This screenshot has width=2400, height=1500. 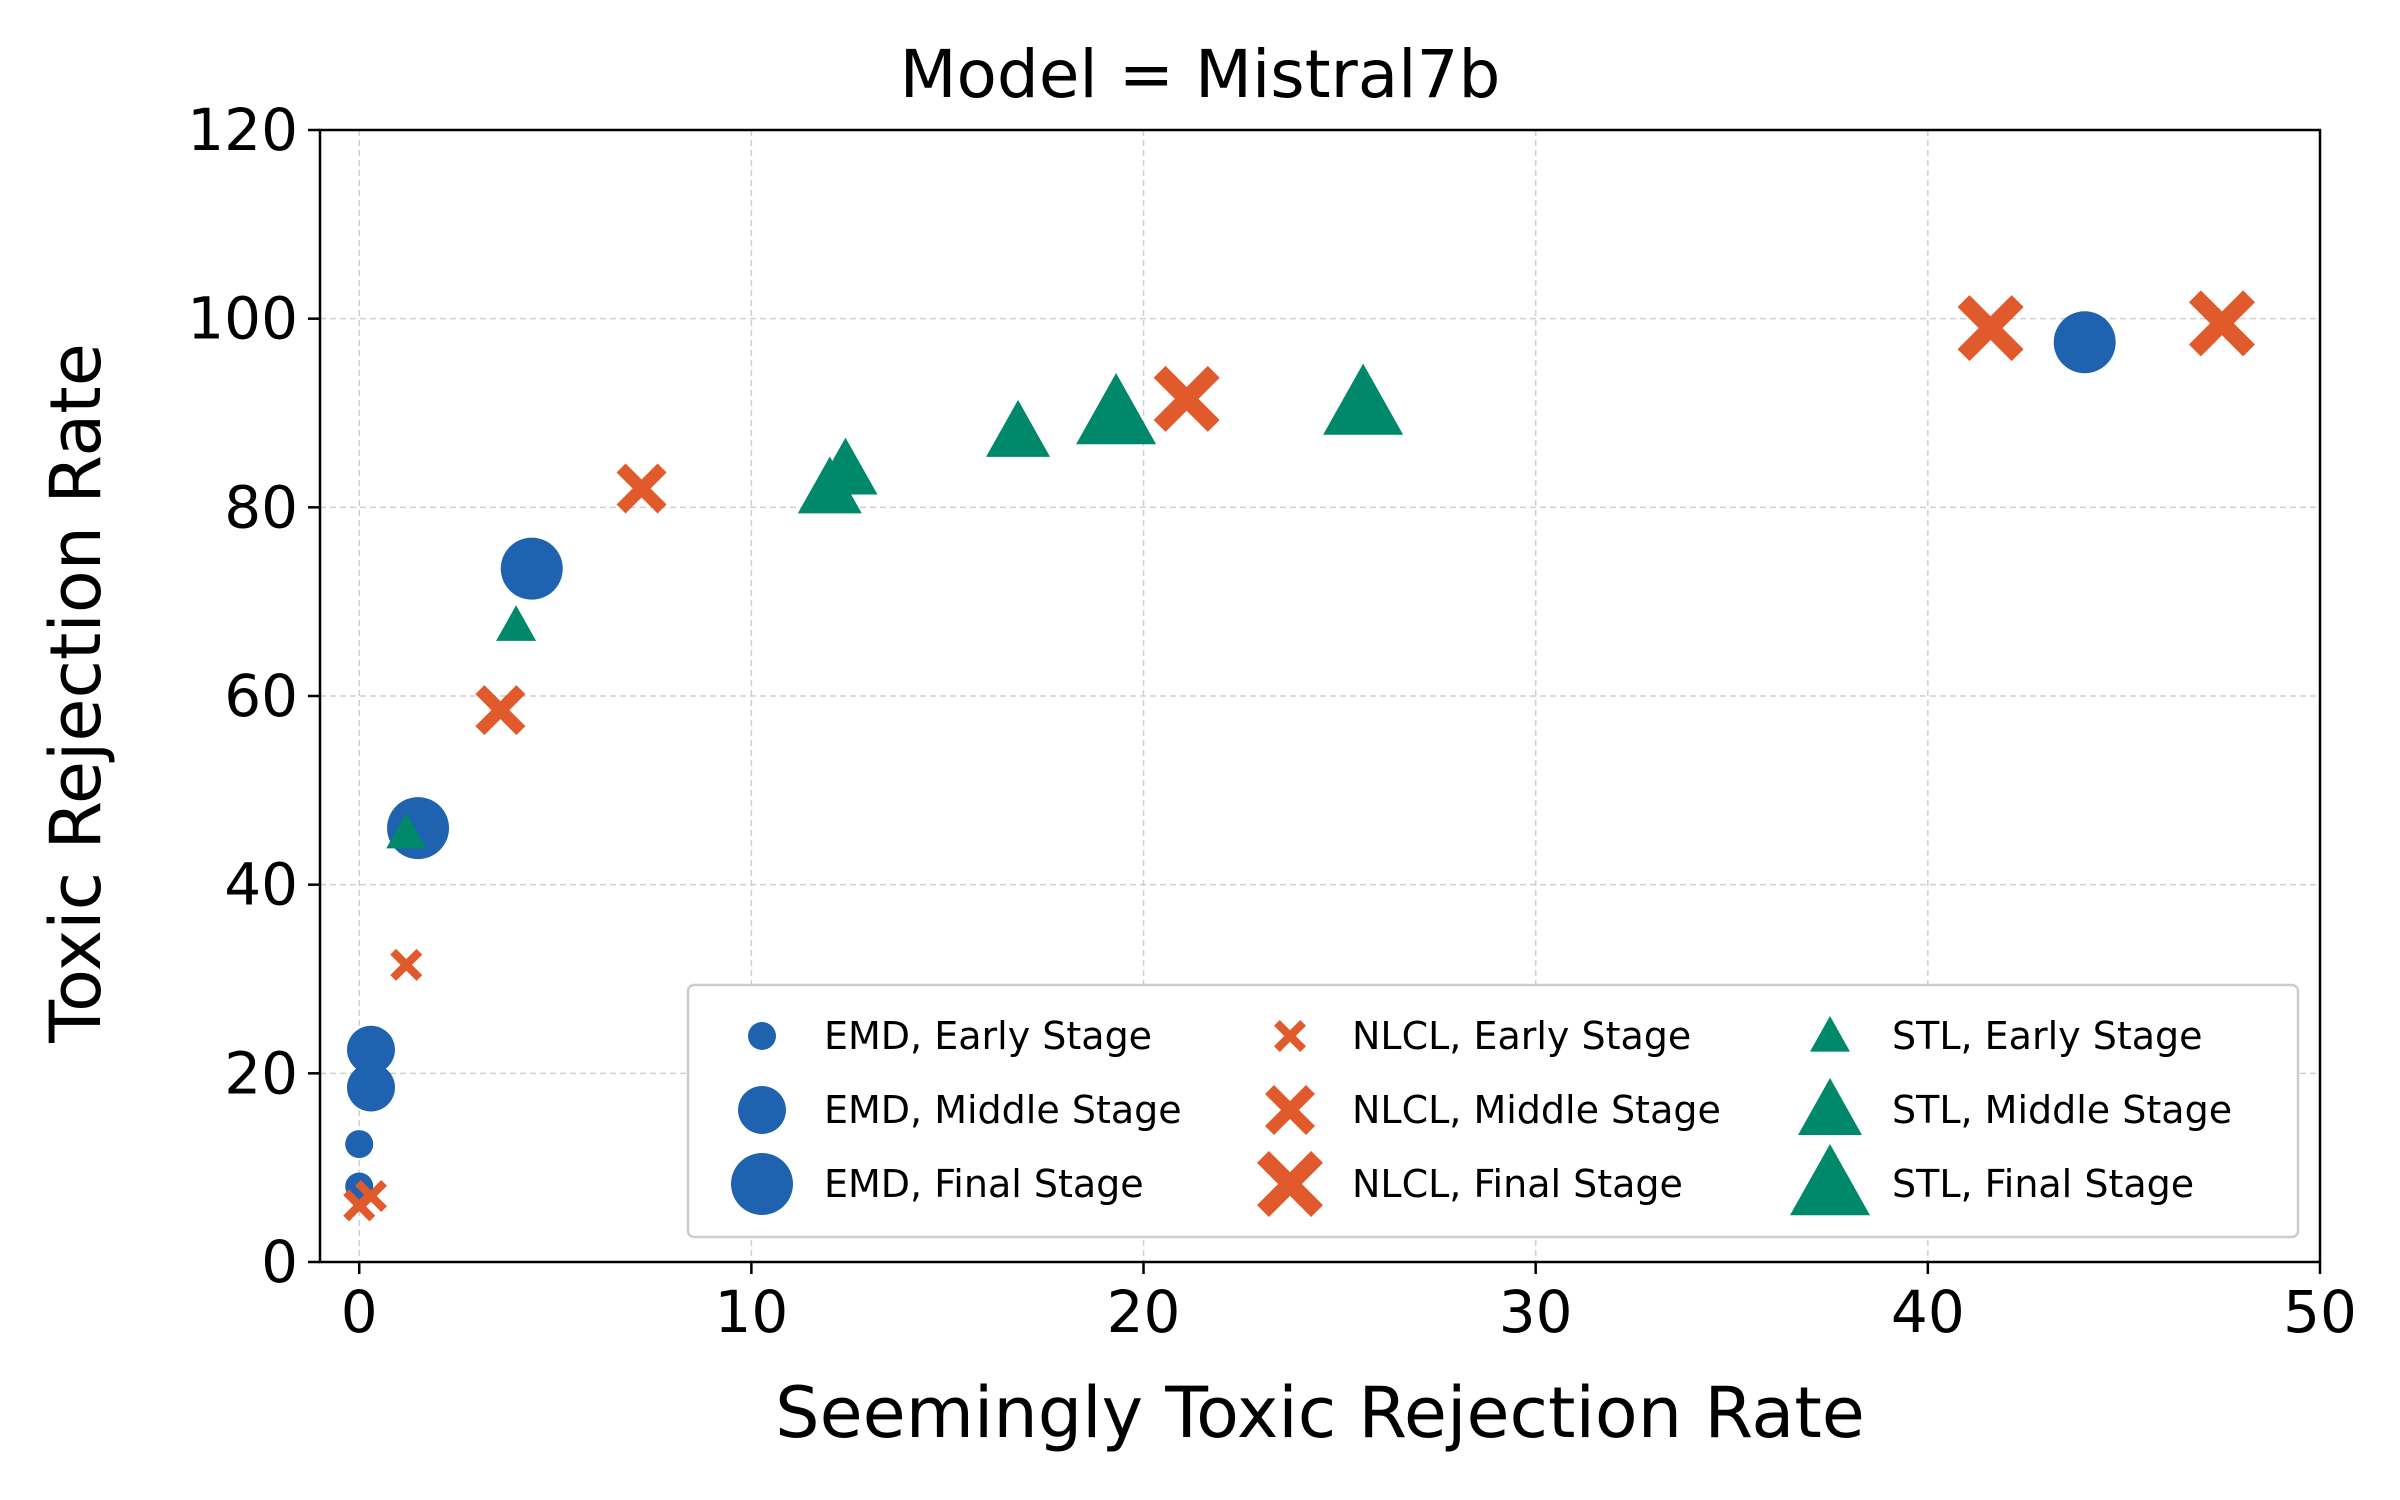 What do you see at coordinates (1320, 1413) in the screenshot?
I see `x-axis-title: Seemingly Toxic Rejection Rate` at bounding box center [1320, 1413].